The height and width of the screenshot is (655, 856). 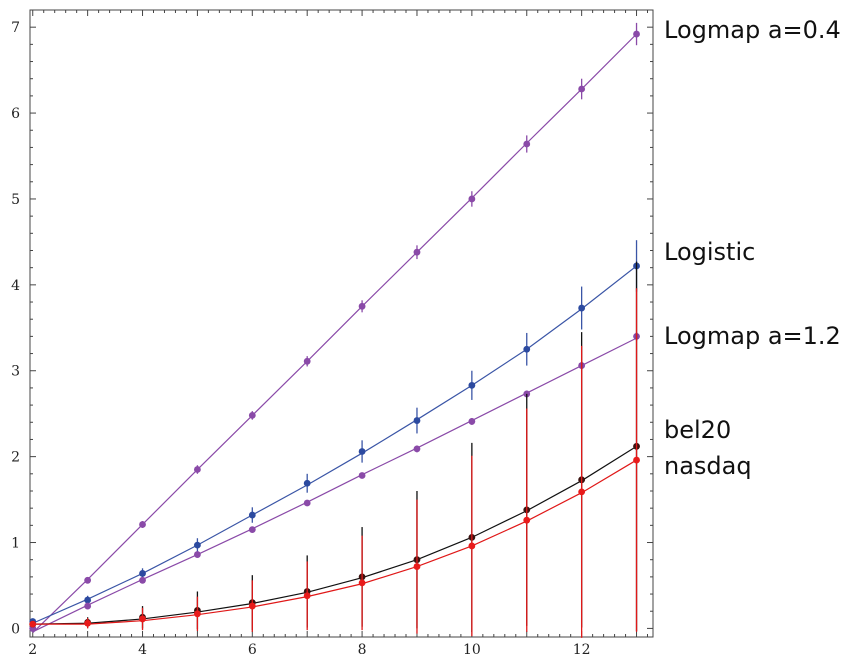 What do you see at coordinates (582, 648) in the screenshot?
I see `x-tick-label: 12` at bounding box center [582, 648].